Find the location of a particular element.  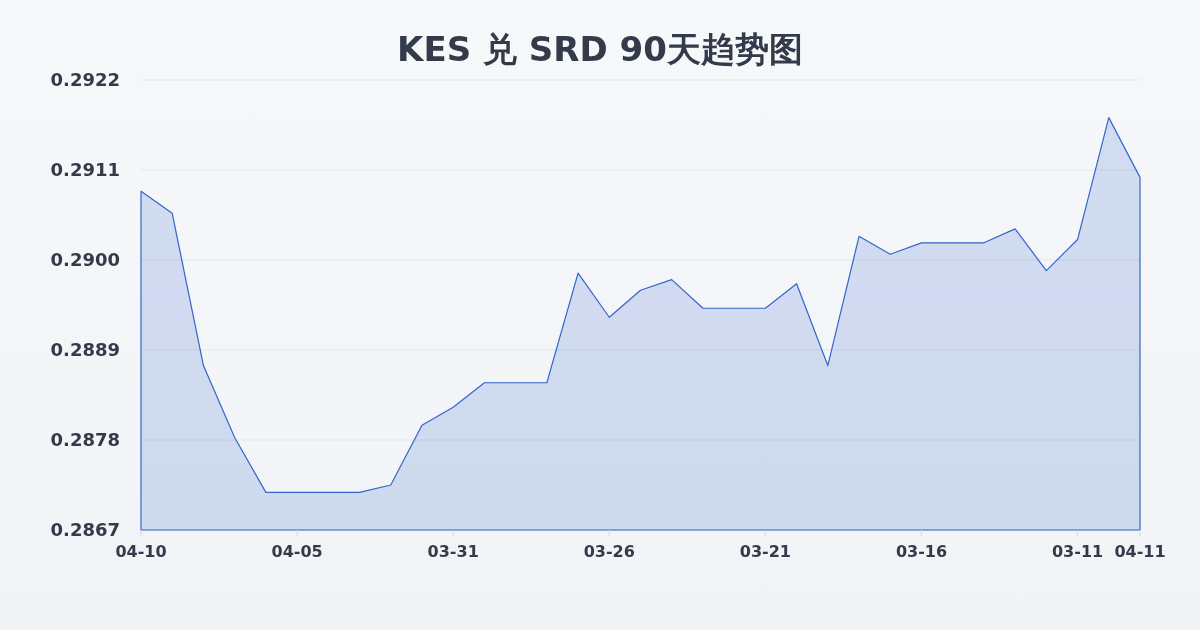

x-tick-label: 04-10 is located at coordinates (141, 551).